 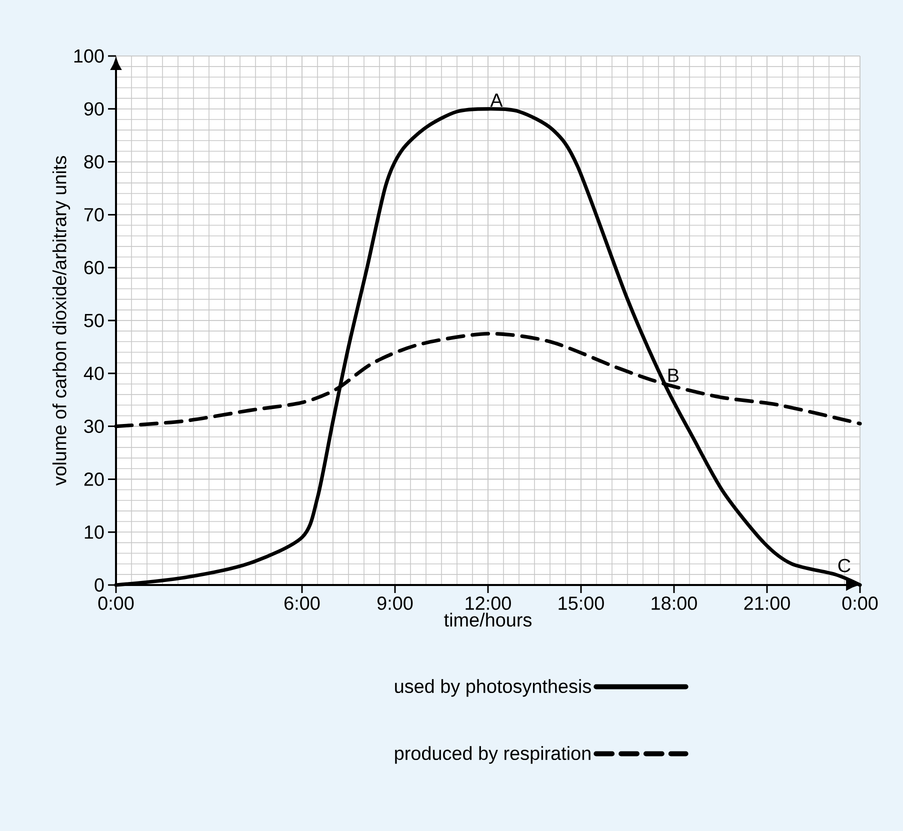 I want to click on y-tick-label: 20, so click(x=94, y=479).